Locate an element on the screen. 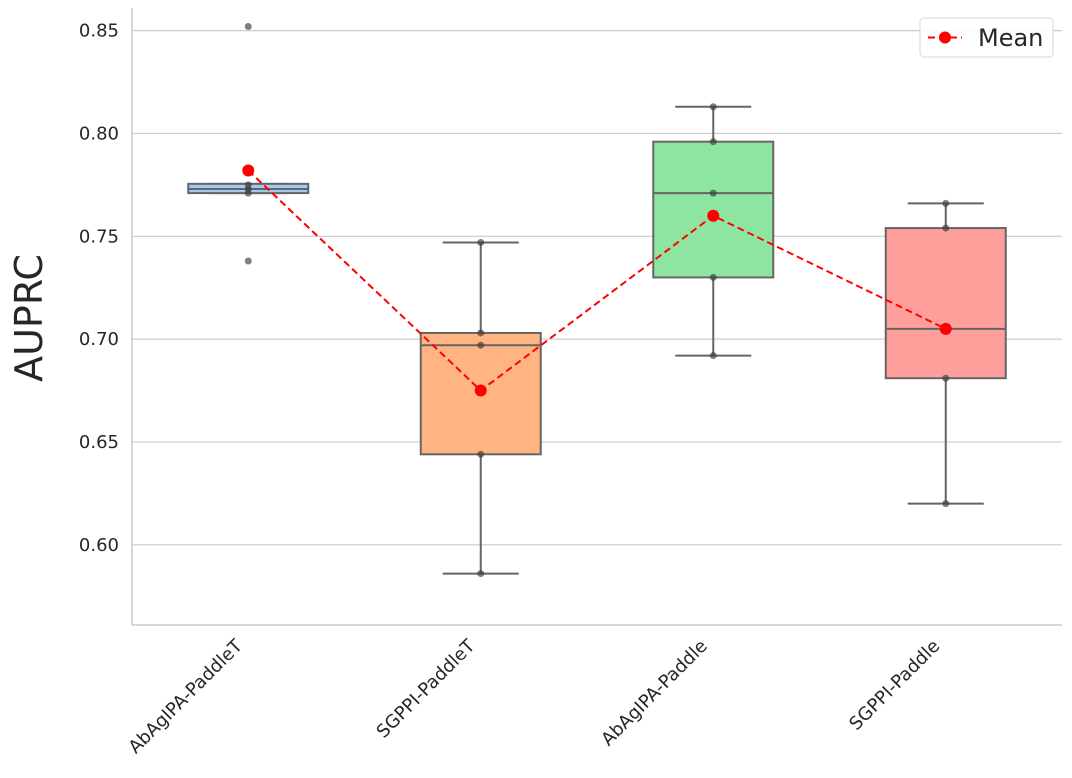  y-tick-label: 0.75 is located at coordinates (99, 236).